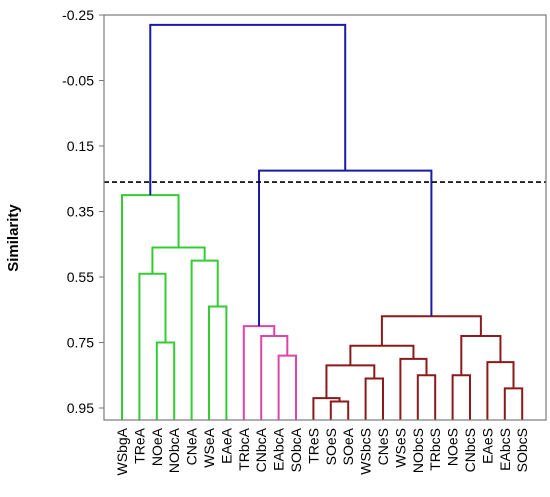 The height and width of the screenshot is (497, 550). What do you see at coordinates (348, 446) in the screenshot?
I see `leaf-label: SOeA` at bounding box center [348, 446].